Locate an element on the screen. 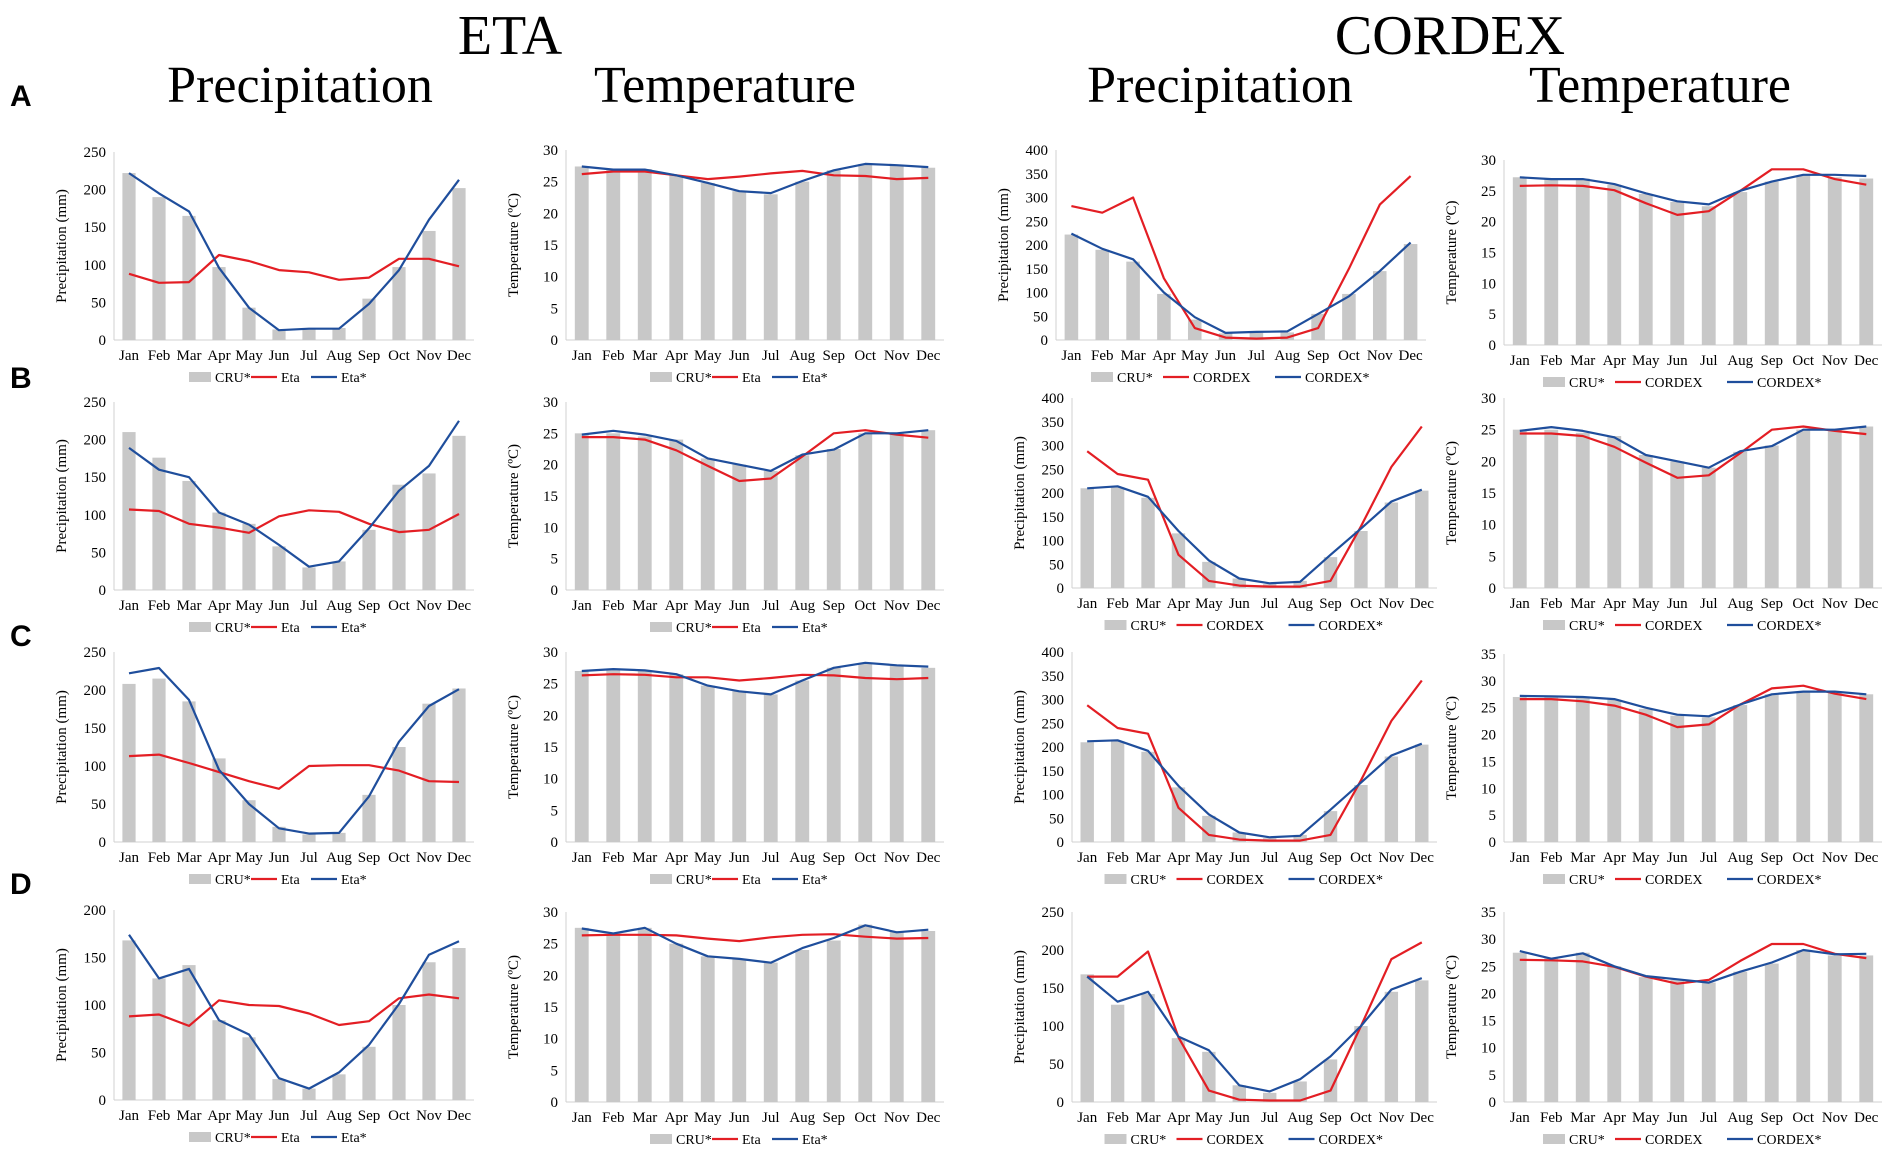 This screenshot has height=1153, width=1902. y-tick-label: 400 is located at coordinates (1037, 151).